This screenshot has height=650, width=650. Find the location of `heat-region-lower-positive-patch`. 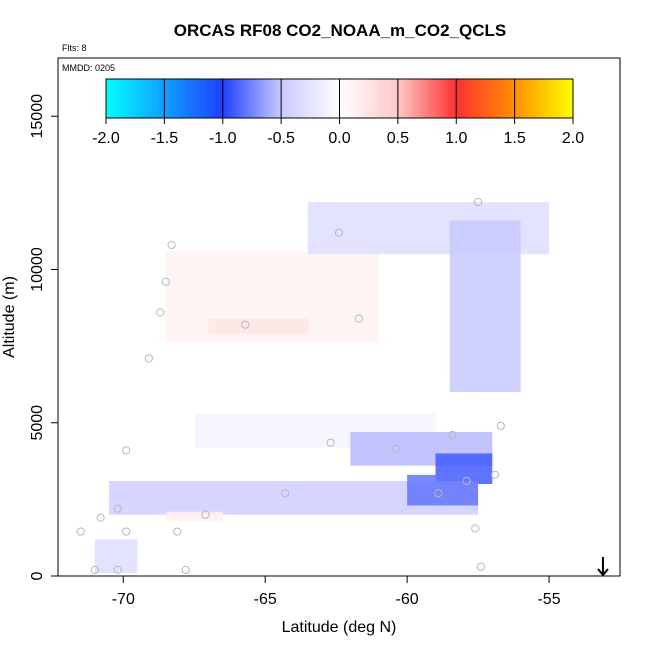

heat-region-lower-positive-patch is located at coordinates (194, 516).